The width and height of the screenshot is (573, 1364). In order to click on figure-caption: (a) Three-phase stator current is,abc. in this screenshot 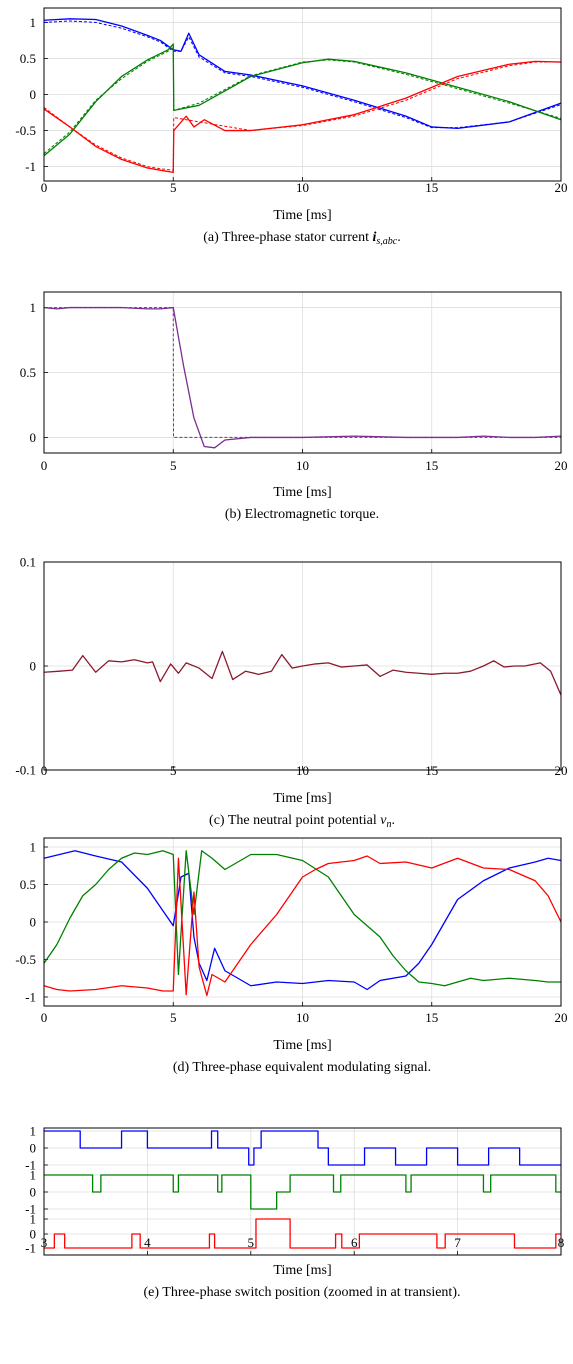, I will do `click(301, 238)`.